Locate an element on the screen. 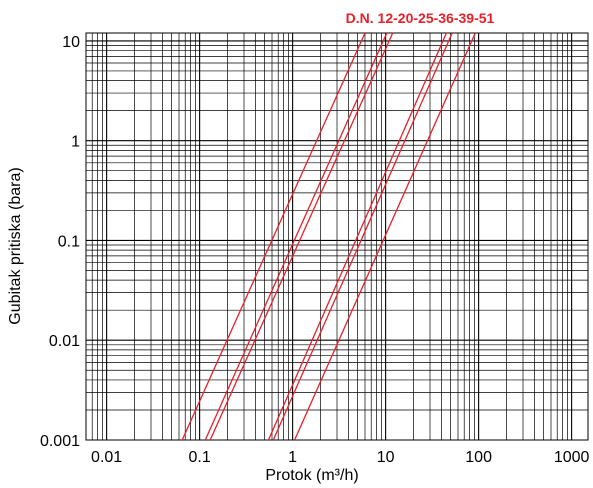  y-tick-label: 0.1 is located at coordinates (69, 241).